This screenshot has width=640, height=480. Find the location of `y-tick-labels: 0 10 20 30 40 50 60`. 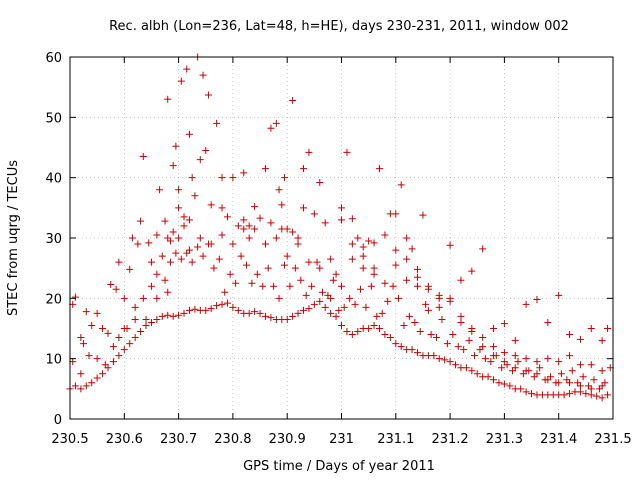

y-tick-labels: 0 10 20 30 40 50 60 is located at coordinates (53, 239).